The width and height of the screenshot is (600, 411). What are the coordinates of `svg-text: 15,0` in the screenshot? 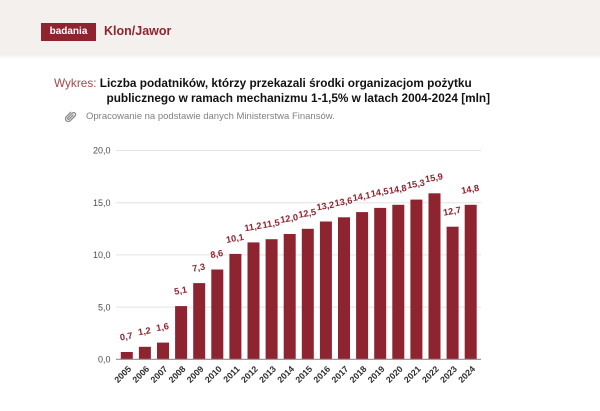 It's located at (102, 203).